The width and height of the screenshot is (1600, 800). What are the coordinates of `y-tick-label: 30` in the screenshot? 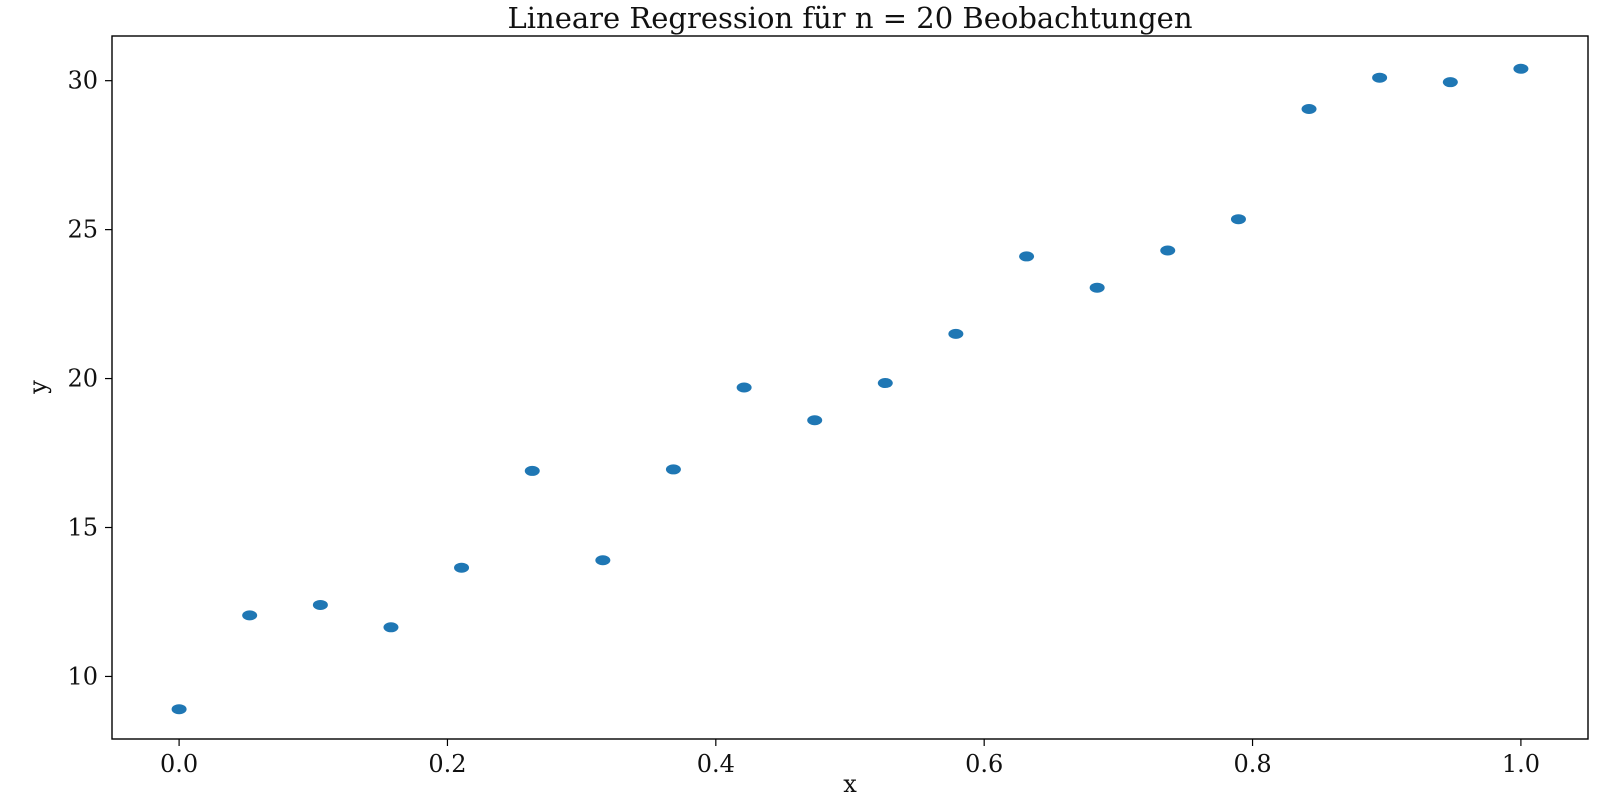 It's located at (82, 81).